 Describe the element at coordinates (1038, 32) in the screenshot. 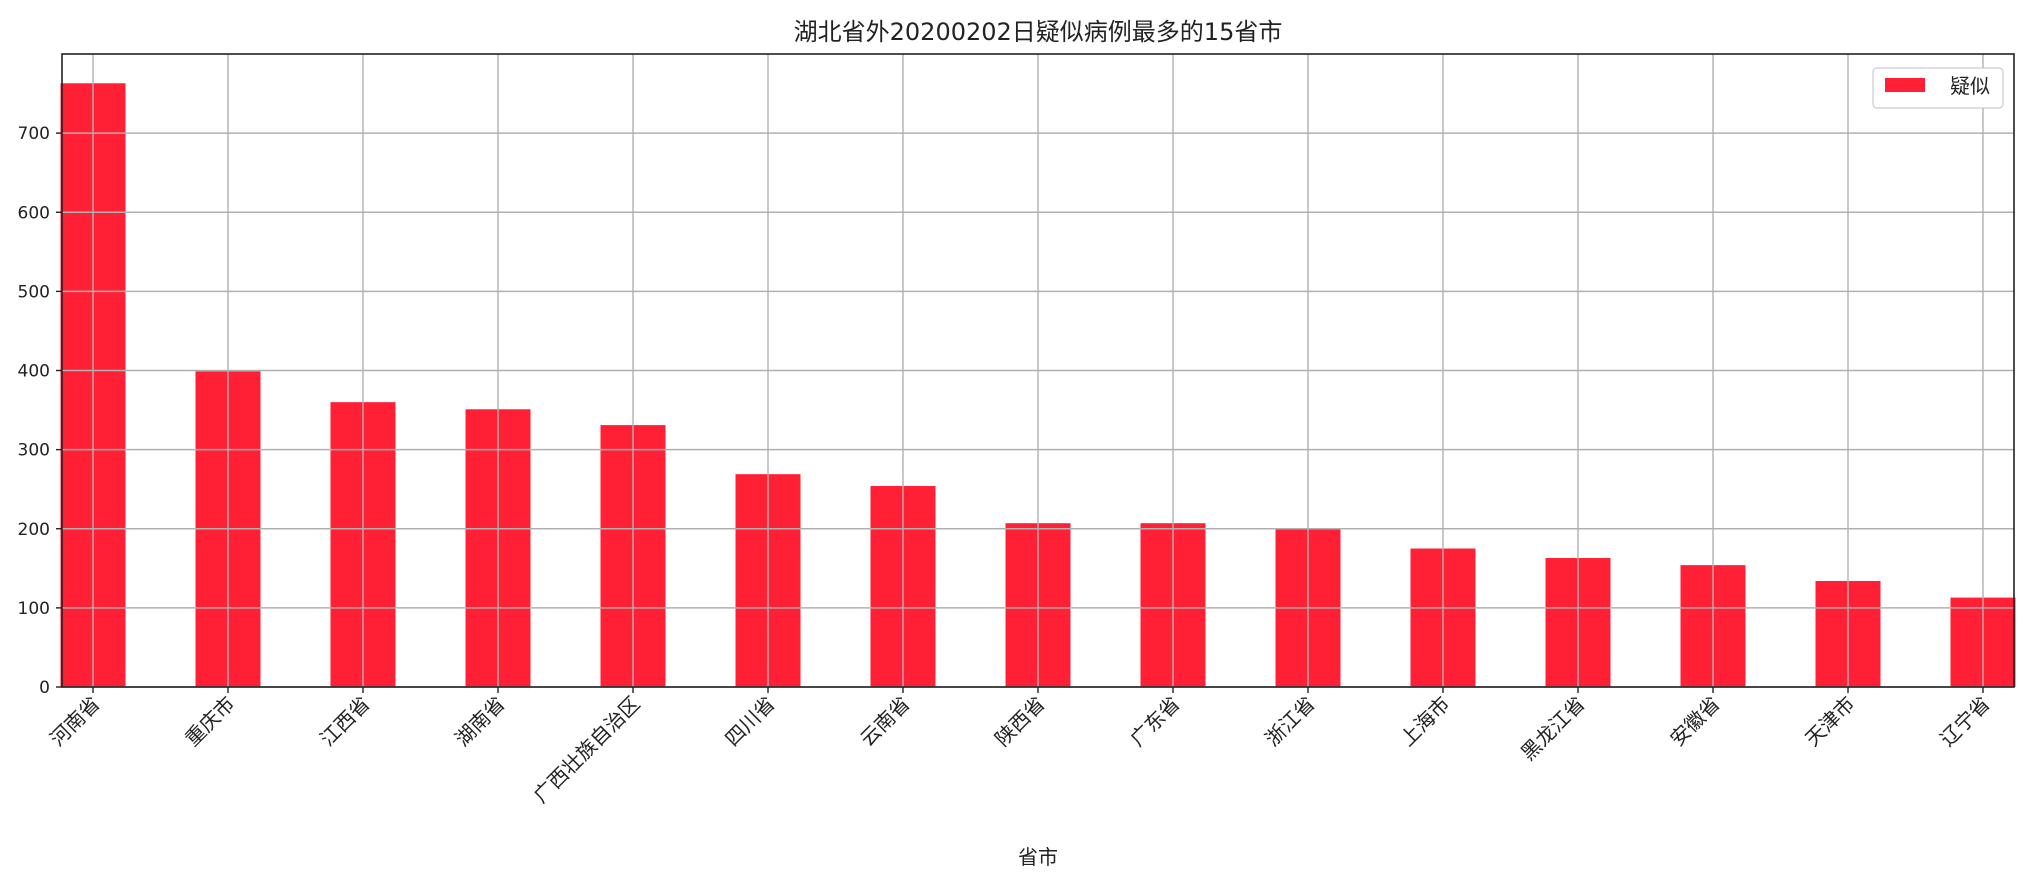

I see `chart-title: 湖北省外20200202日疑似病例最多的15省市` at that location.